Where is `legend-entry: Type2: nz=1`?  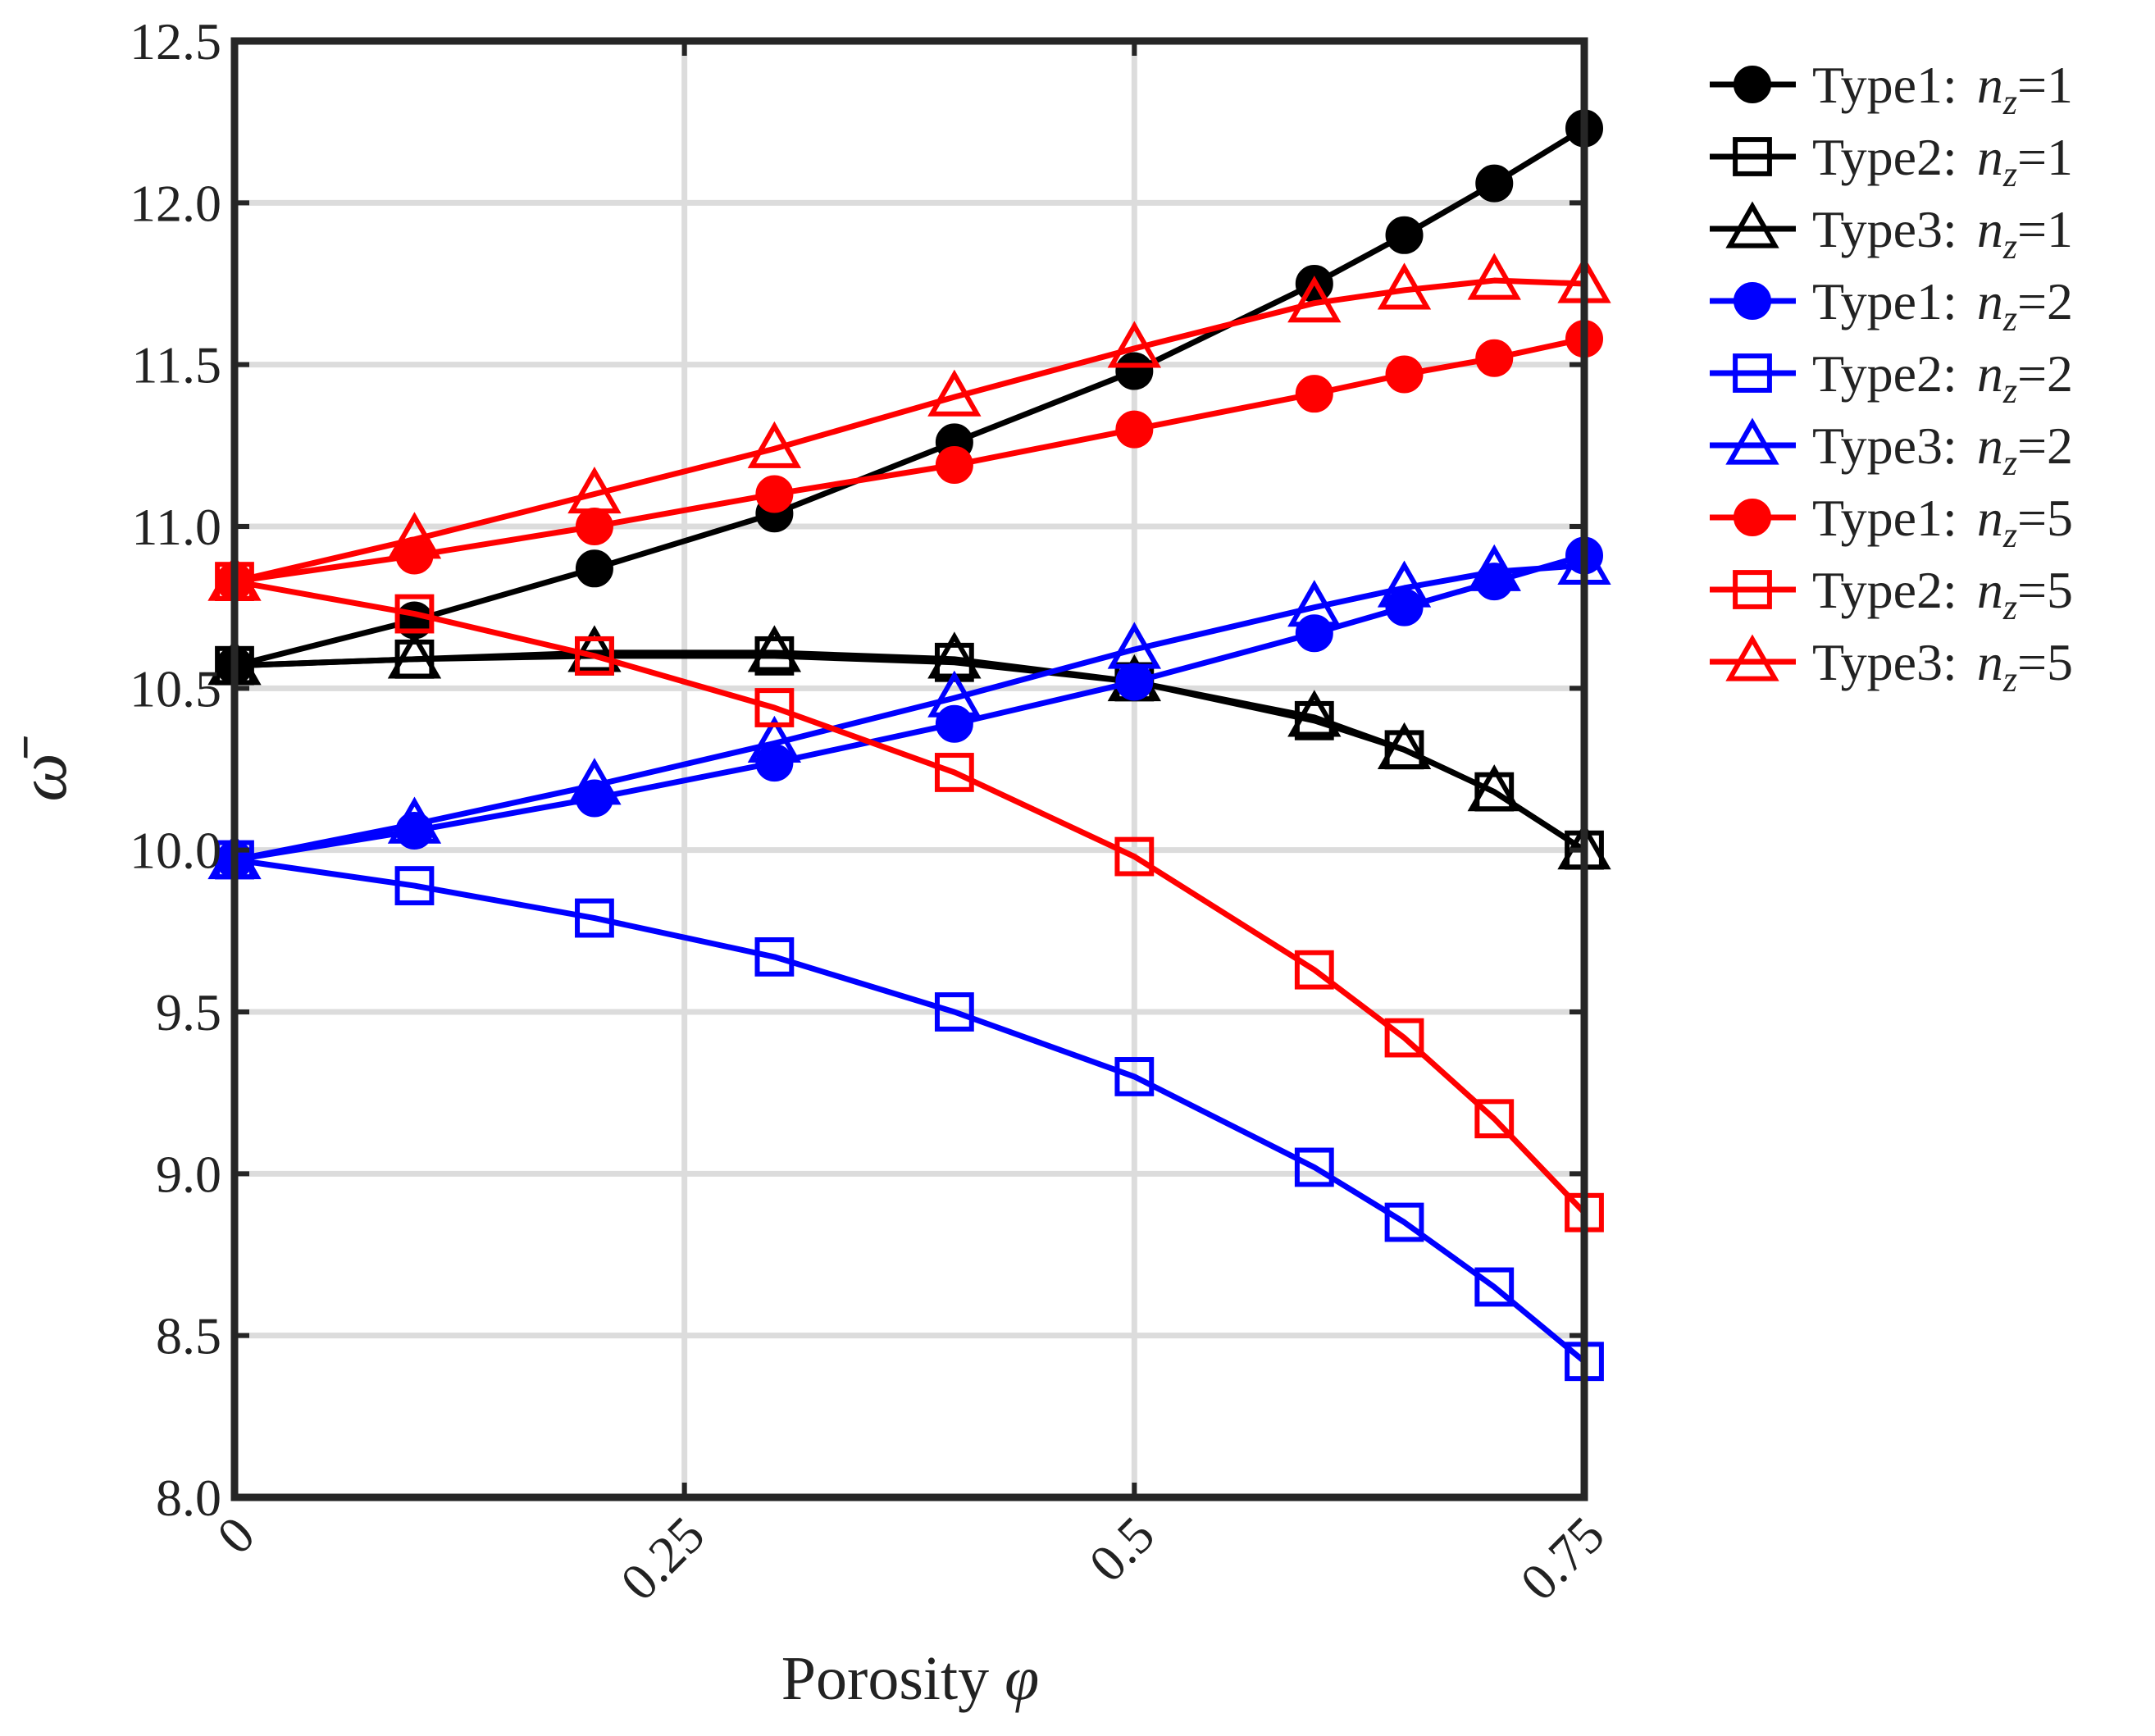 legend-entry: Type2: nz=1 is located at coordinates (1892, 161).